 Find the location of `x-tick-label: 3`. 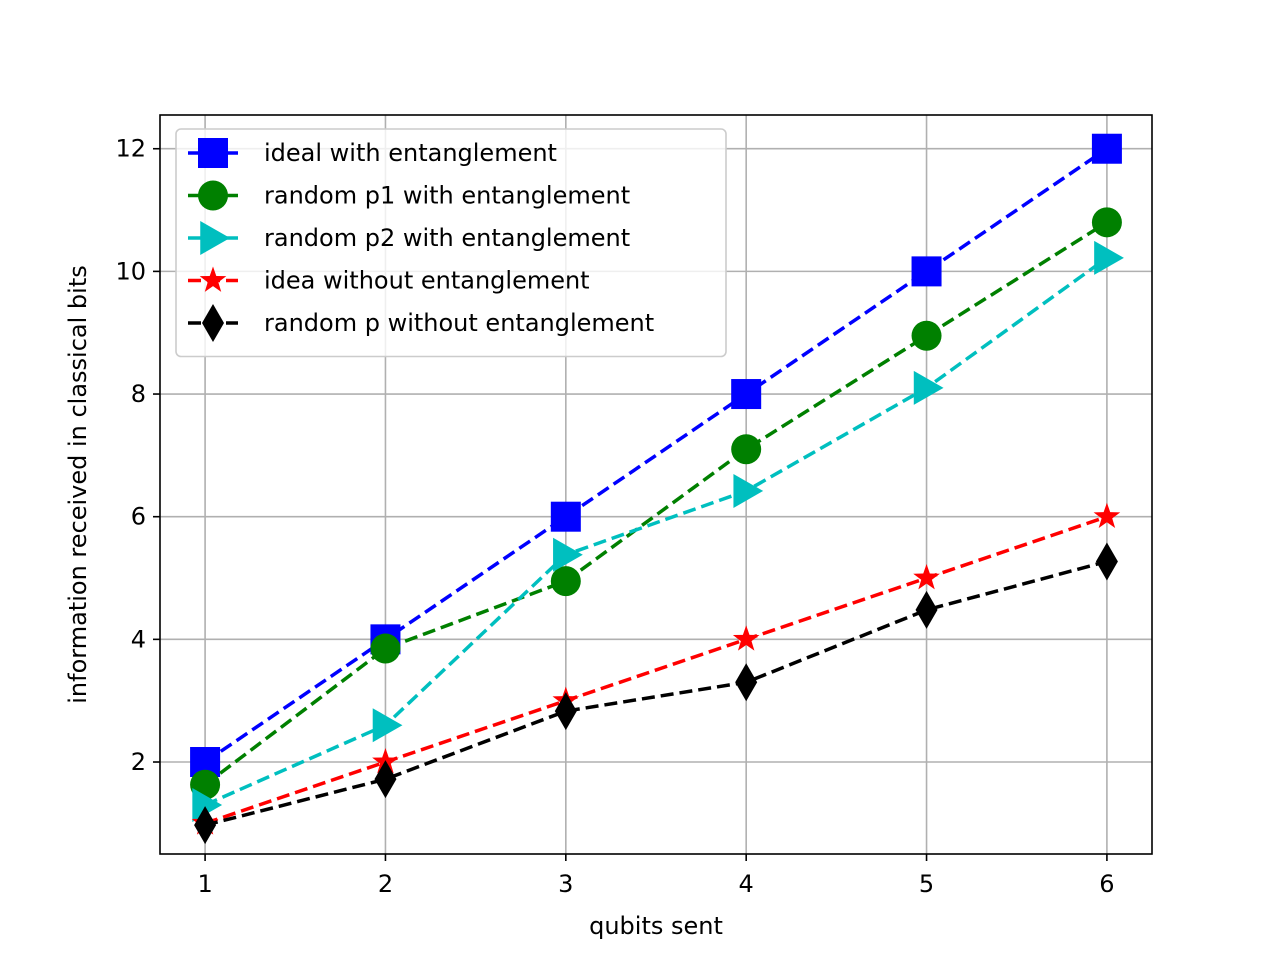

x-tick-label: 3 is located at coordinates (565, 884).